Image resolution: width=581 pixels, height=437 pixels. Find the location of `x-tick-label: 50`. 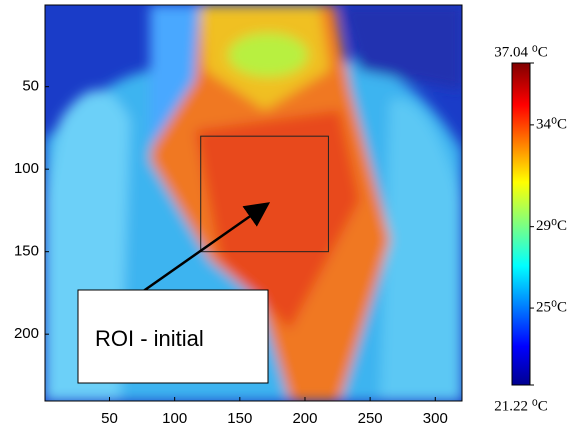

x-tick-label: 50 is located at coordinates (109, 418).